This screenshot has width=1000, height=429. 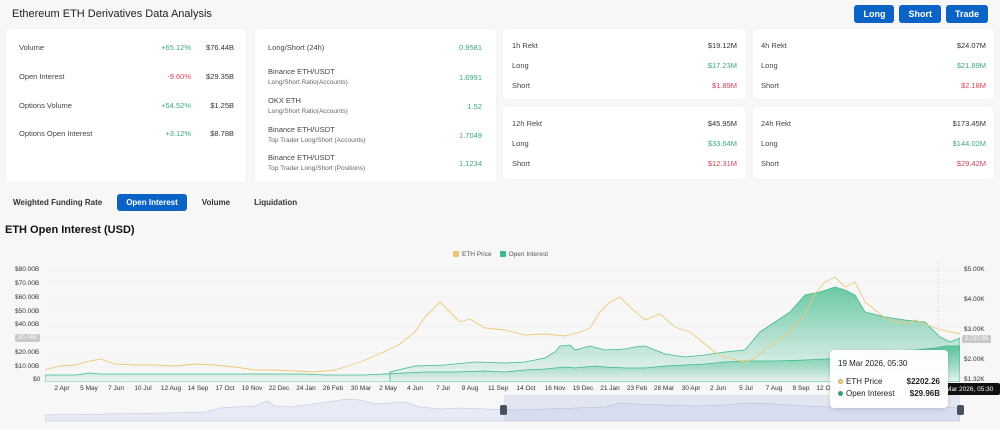 What do you see at coordinates (610, 388) in the screenshot?
I see `x-tick: 21 Jan` at bounding box center [610, 388].